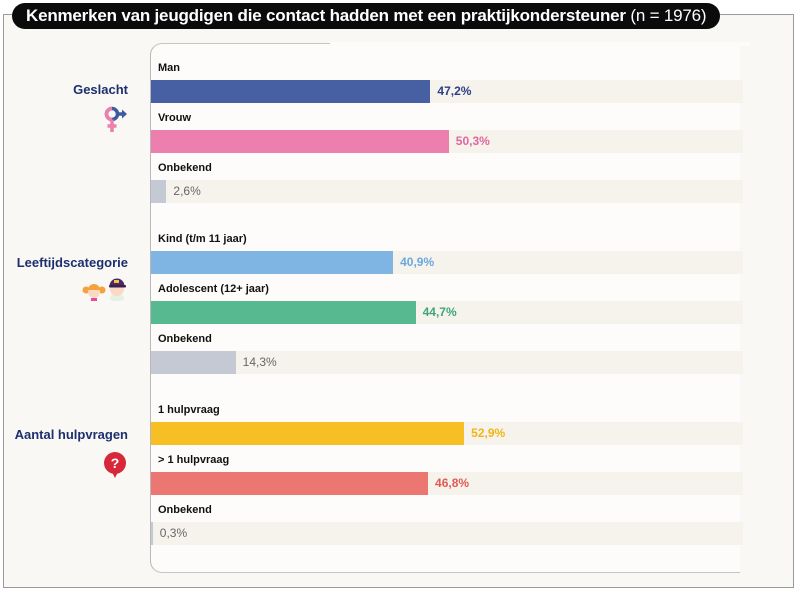  I want to click on bar-label: > 1 hulpvraag, so click(194, 460).